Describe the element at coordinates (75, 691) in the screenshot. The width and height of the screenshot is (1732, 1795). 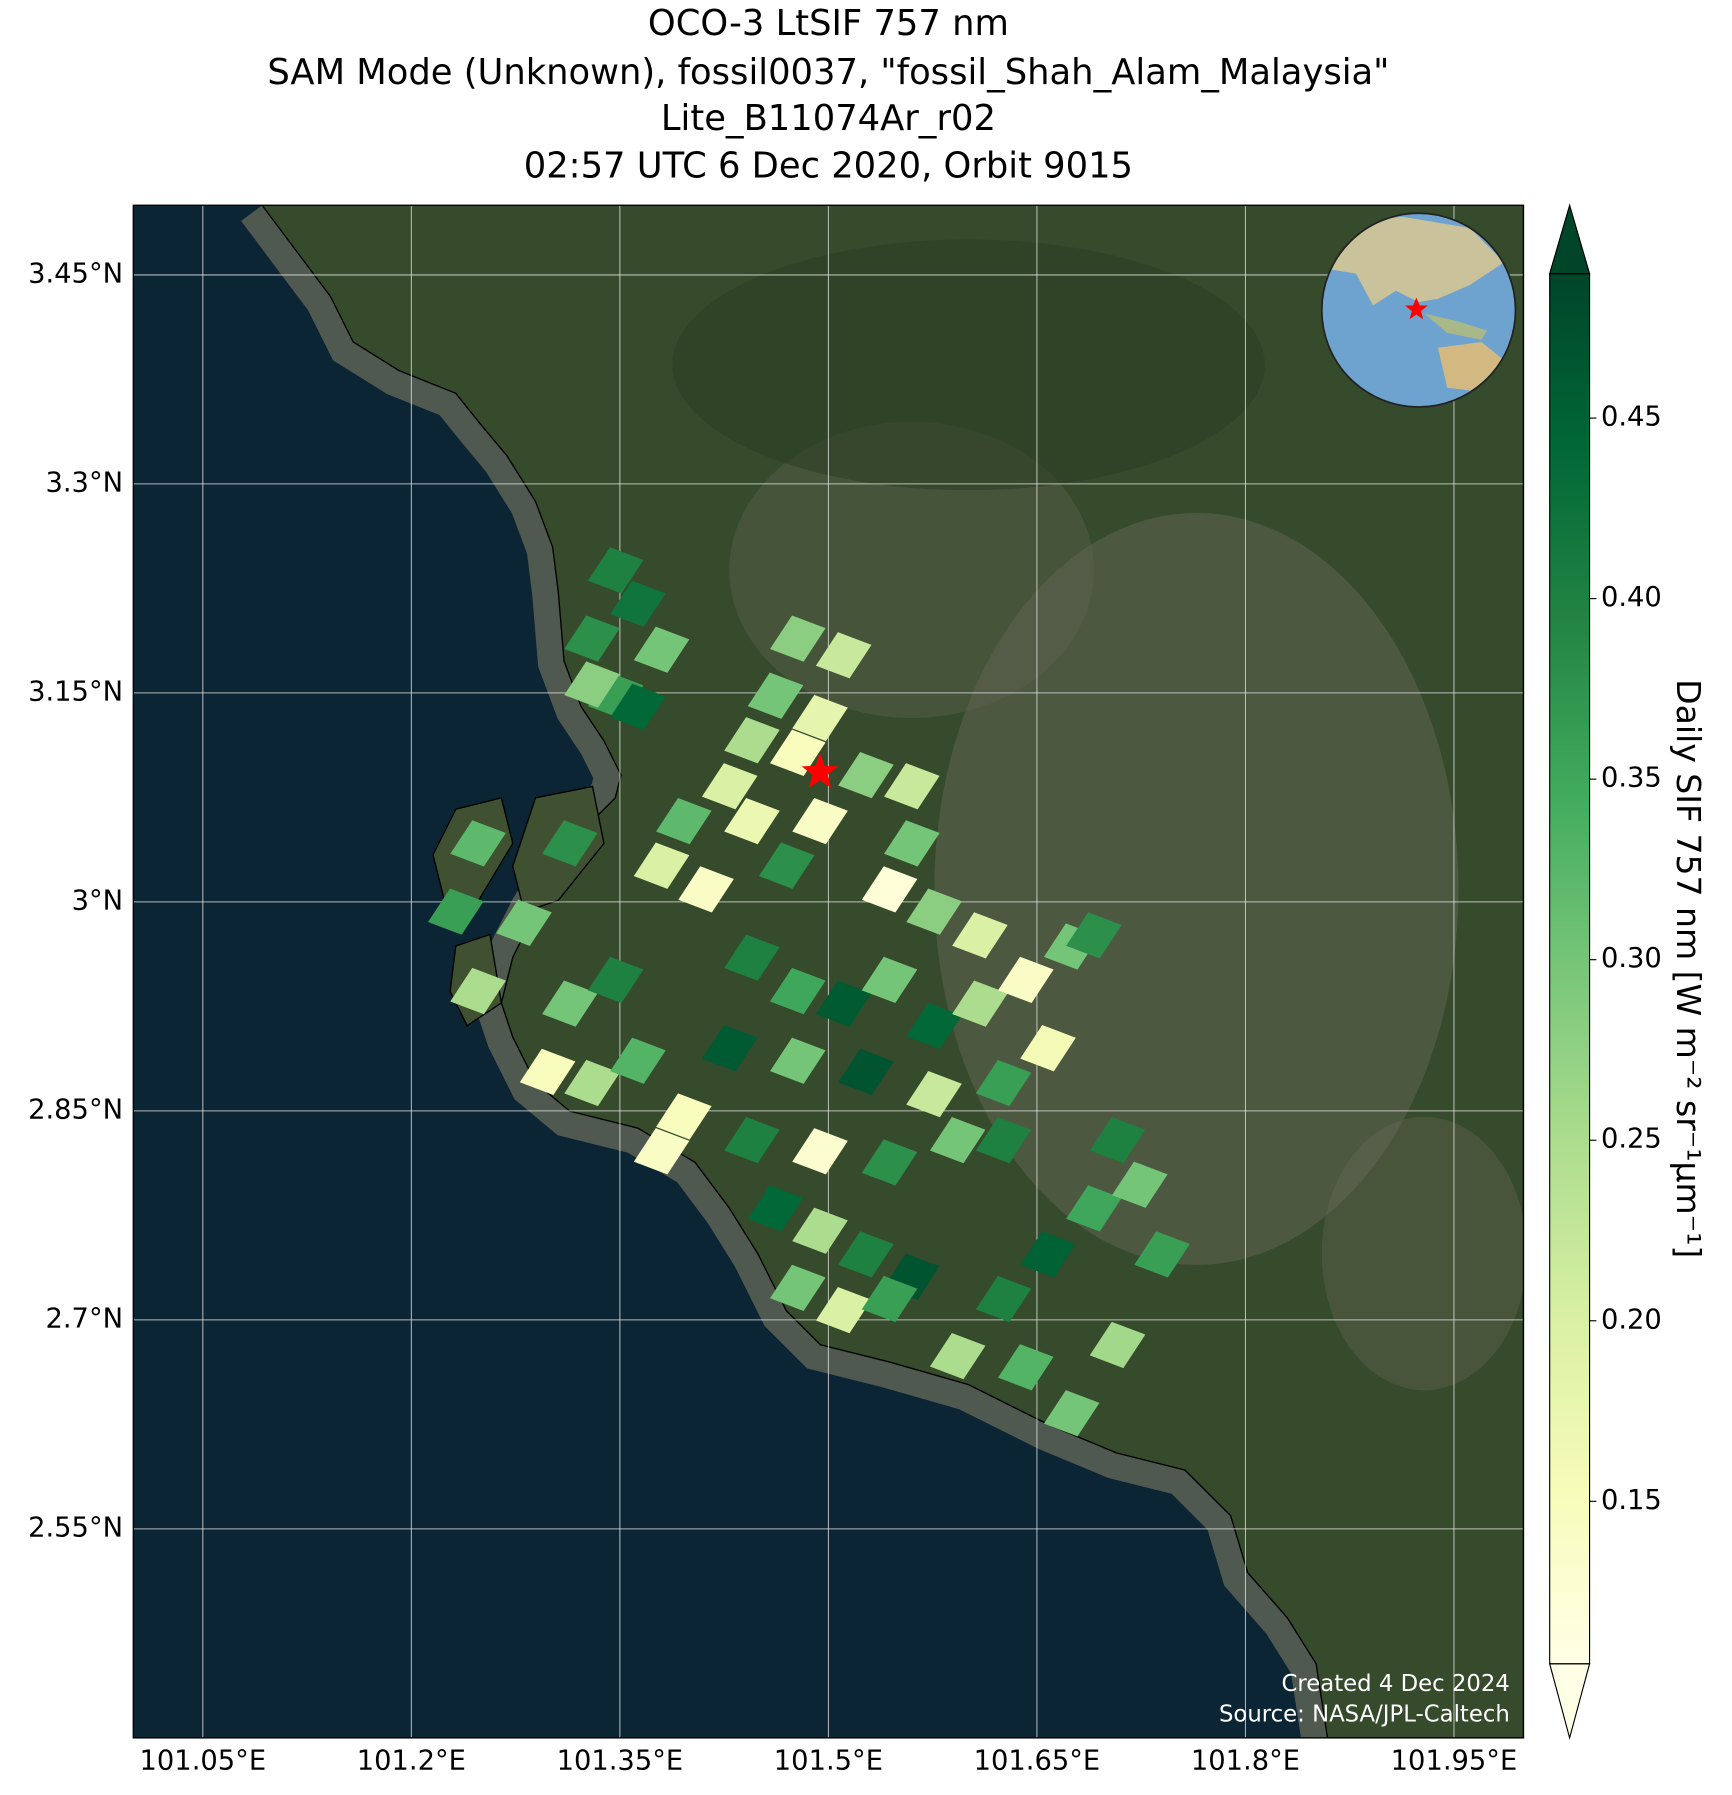
I see `y-tick-label: 3.15°N` at that location.